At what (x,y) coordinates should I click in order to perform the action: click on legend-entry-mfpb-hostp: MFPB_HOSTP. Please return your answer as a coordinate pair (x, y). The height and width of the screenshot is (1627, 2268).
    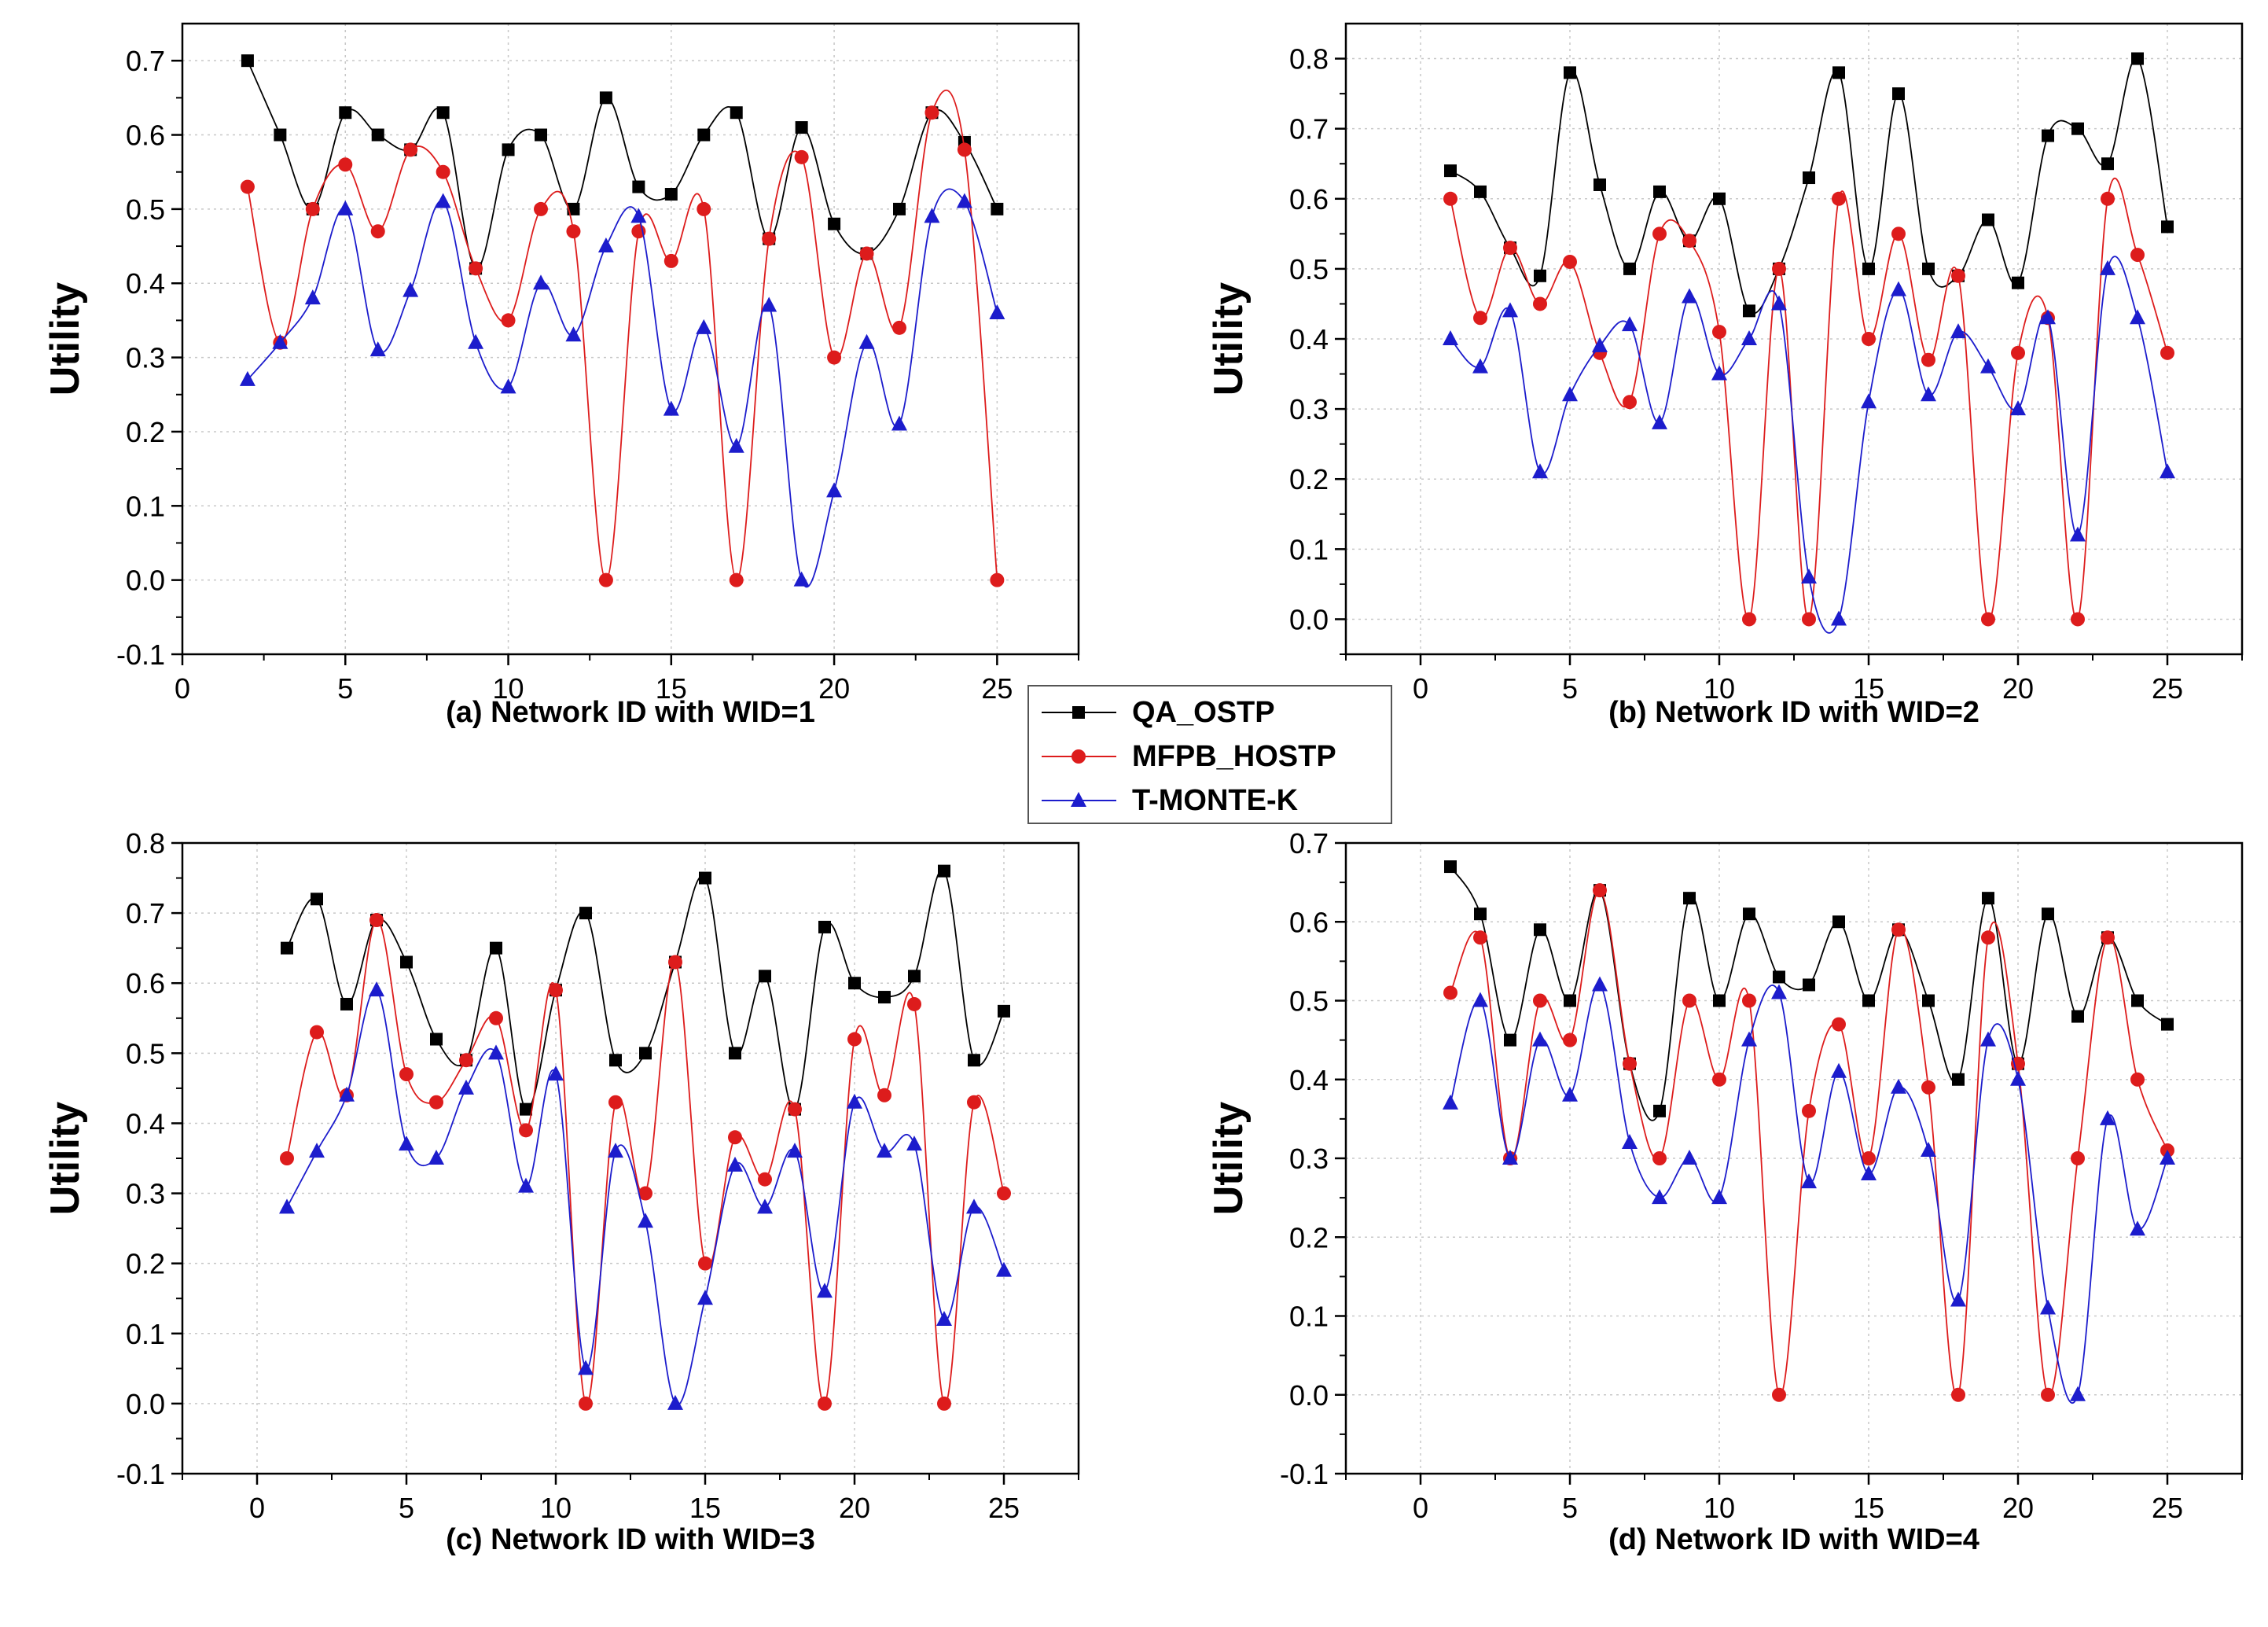
    Looking at the image, I should click on (1189, 757).